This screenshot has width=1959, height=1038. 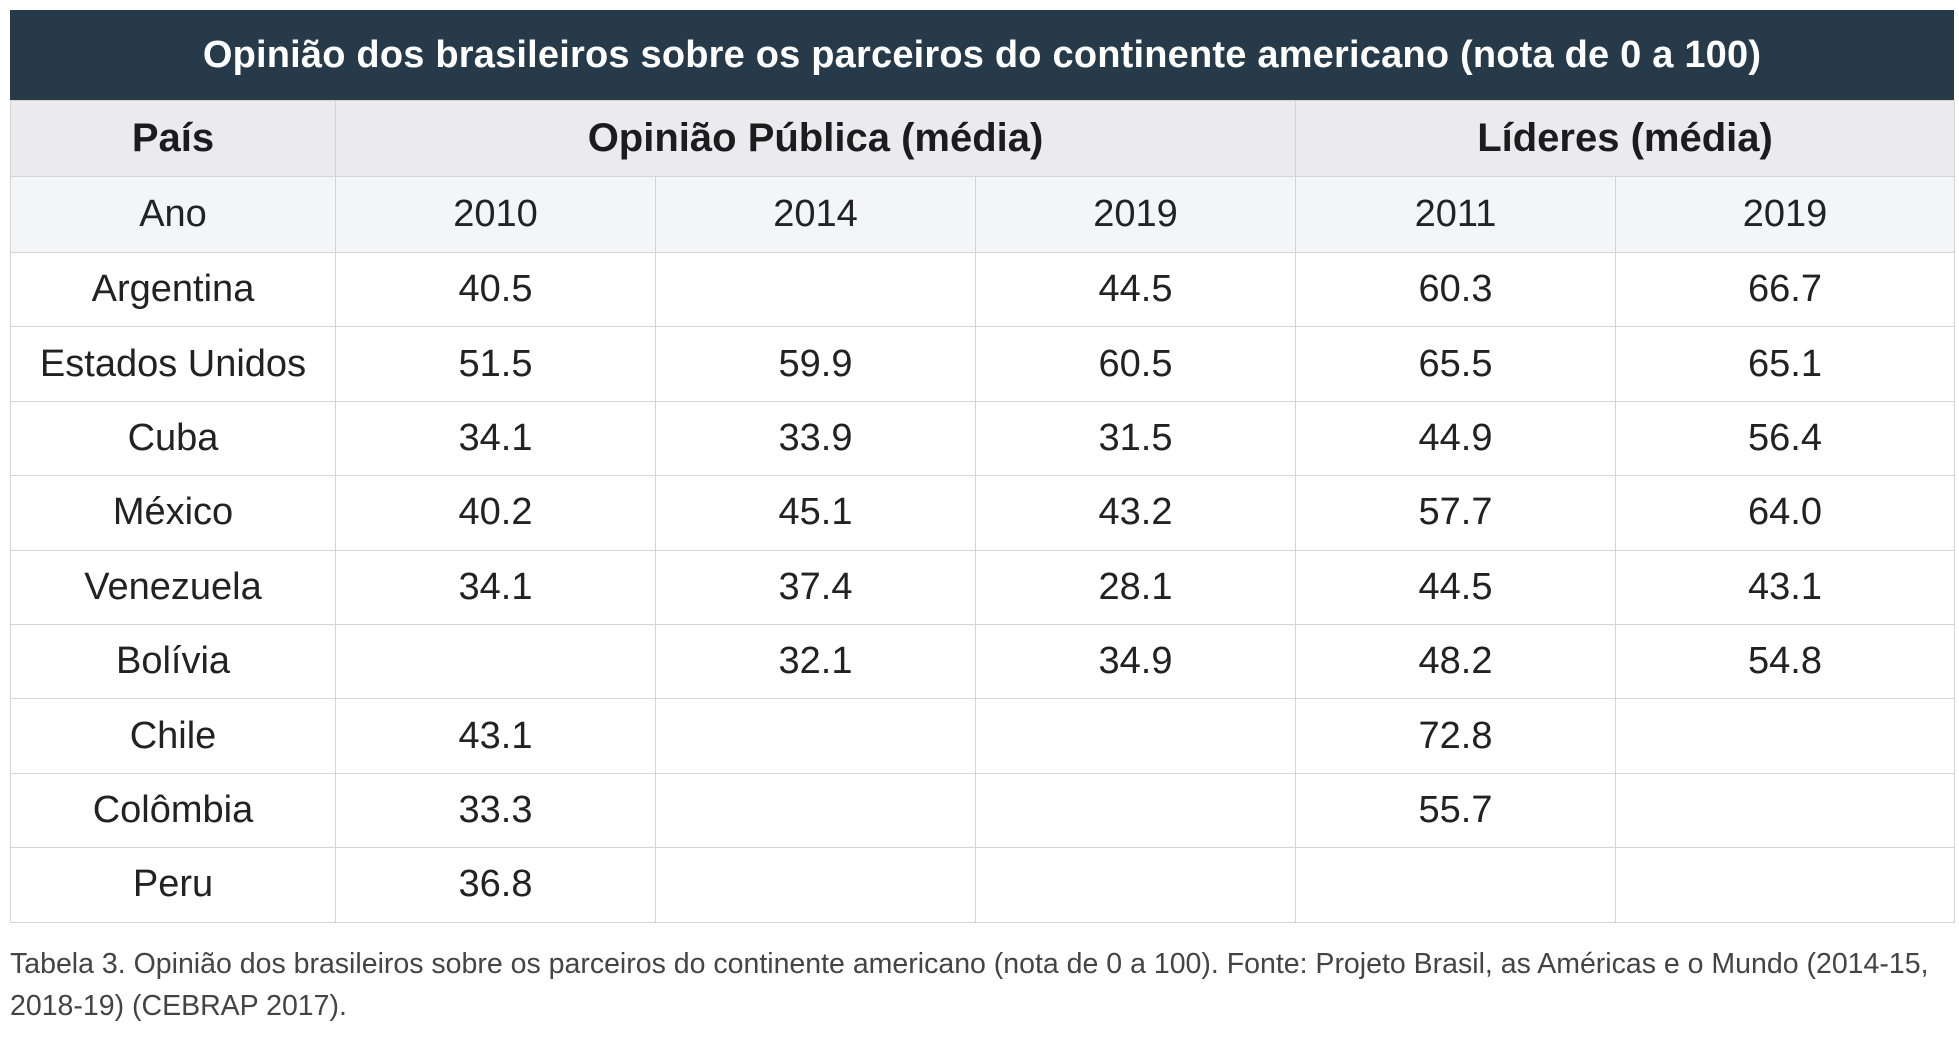 What do you see at coordinates (1135, 438) in the screenshot?
I see `value-cell: 31.5` at bounding box center [1135, 438].